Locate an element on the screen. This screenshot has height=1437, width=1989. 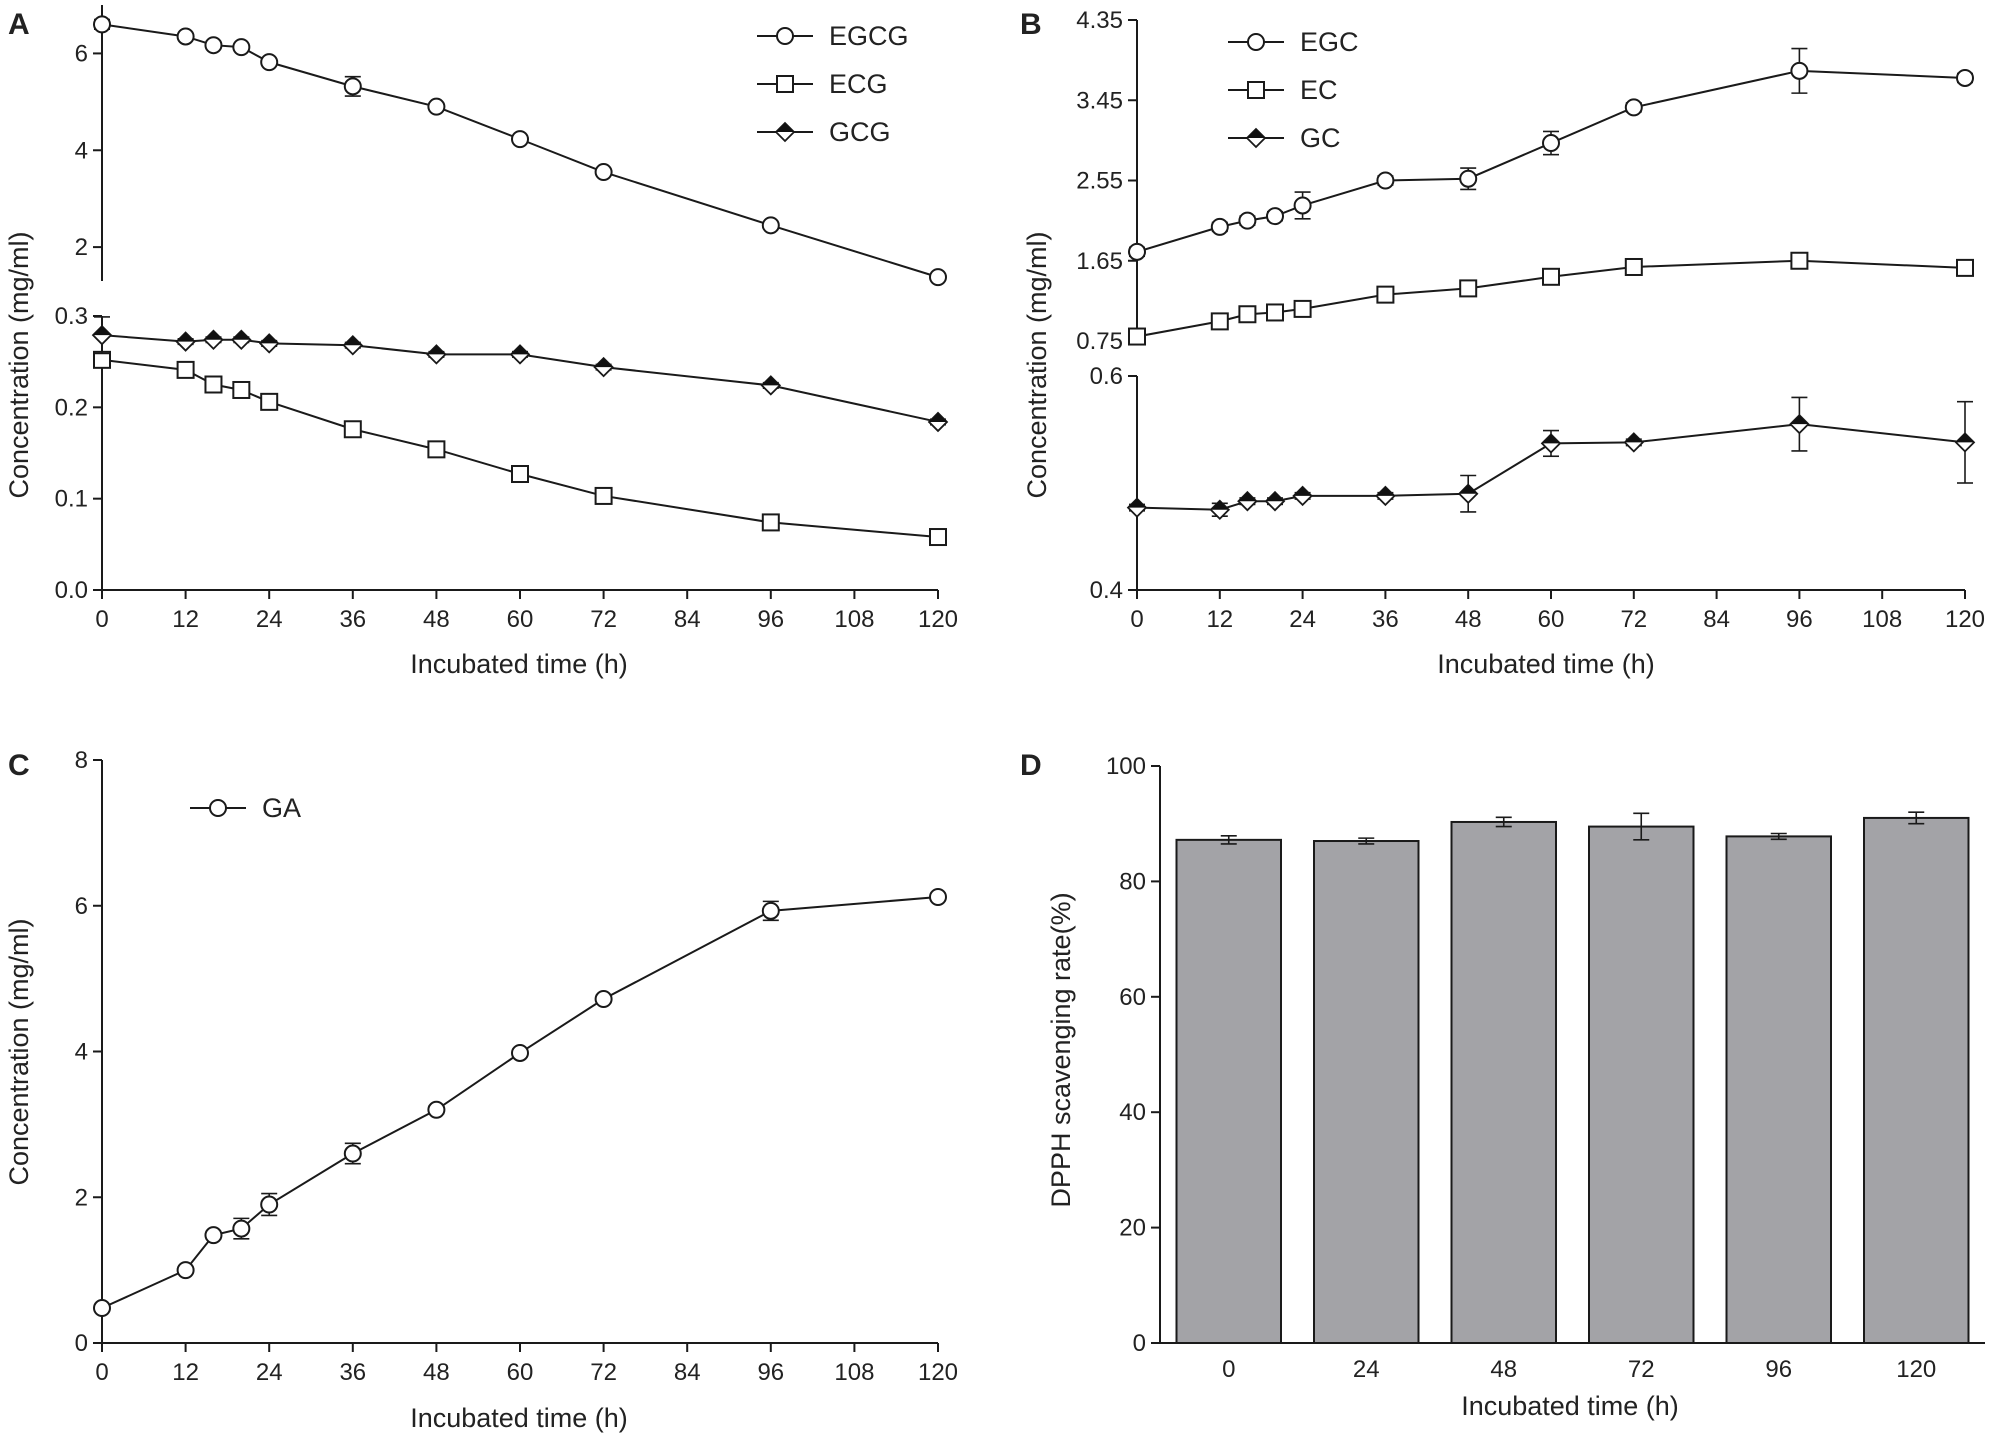
panel-b-x-tick-label: 12 is located at coordinates (1219, 619).